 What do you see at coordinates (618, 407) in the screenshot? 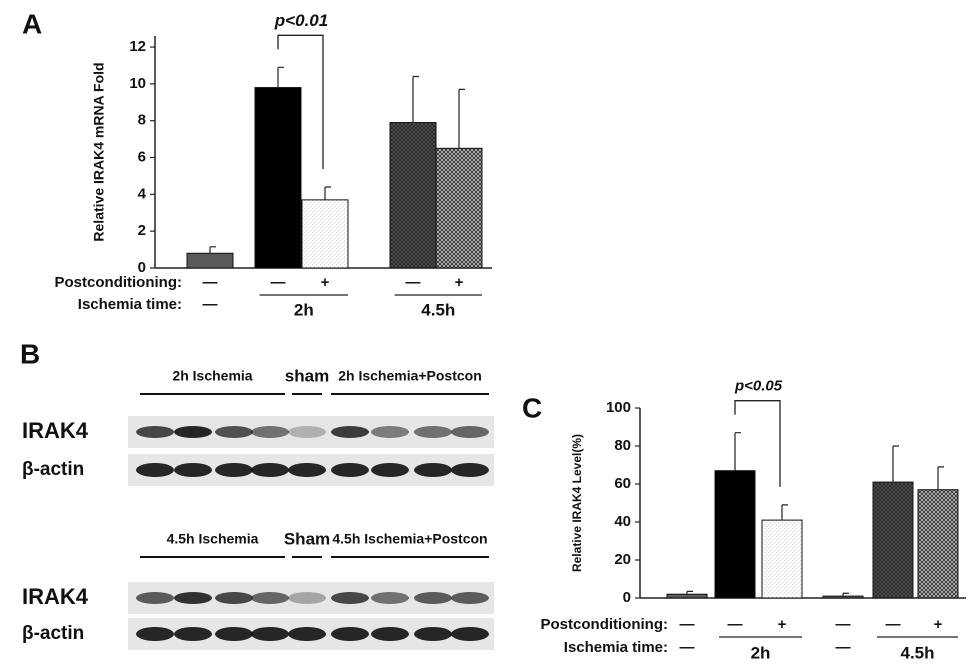
I see `y-tick-label: 100` at bounding box center [618, 407].